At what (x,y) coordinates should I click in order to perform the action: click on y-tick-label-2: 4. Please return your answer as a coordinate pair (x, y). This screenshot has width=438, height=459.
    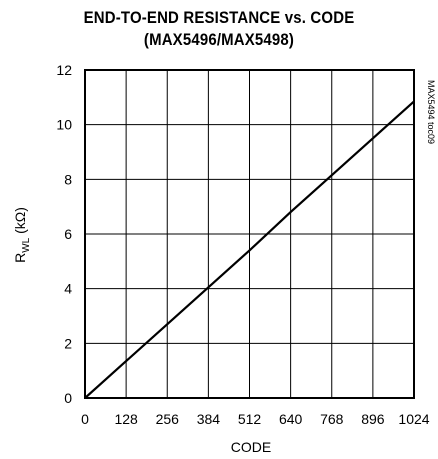
    Looking at the image, I should click on (68, 289).